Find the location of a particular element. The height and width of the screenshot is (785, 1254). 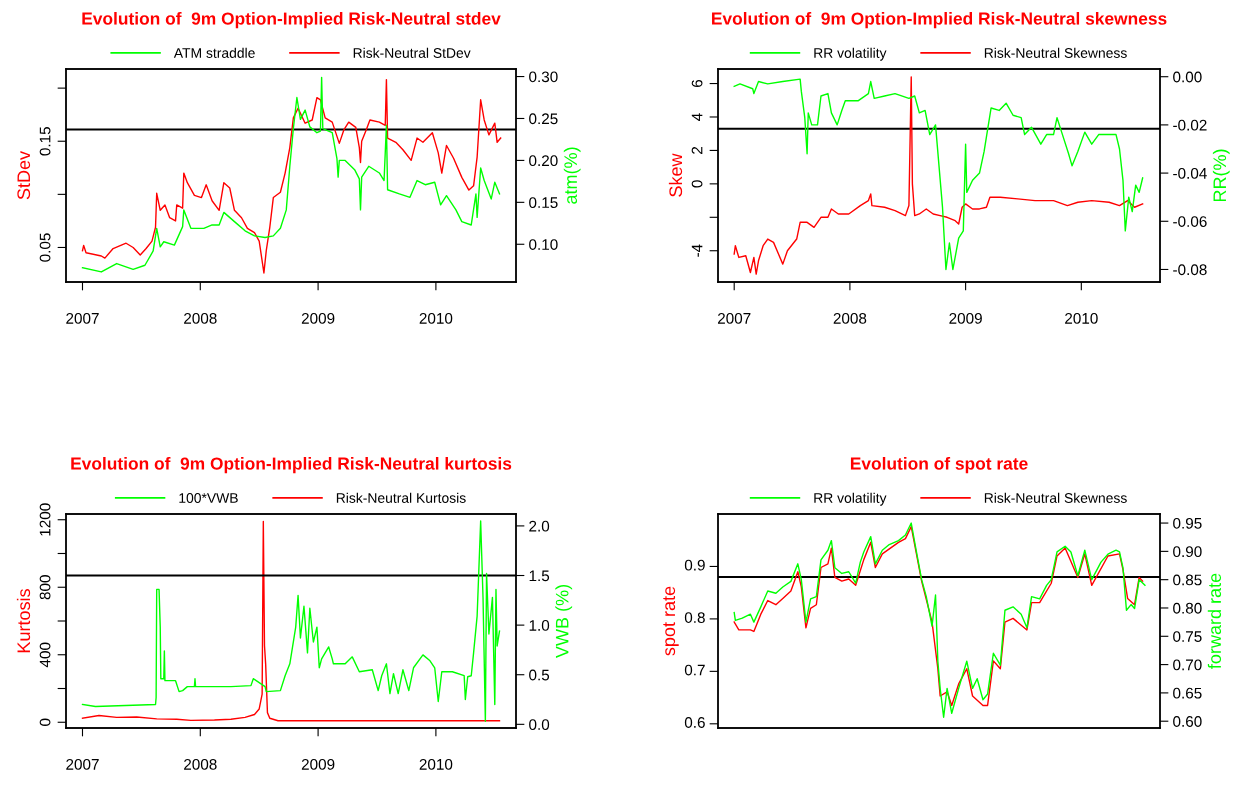

y2-tick-label: 0.00 is located at coordinates (1187, 77).